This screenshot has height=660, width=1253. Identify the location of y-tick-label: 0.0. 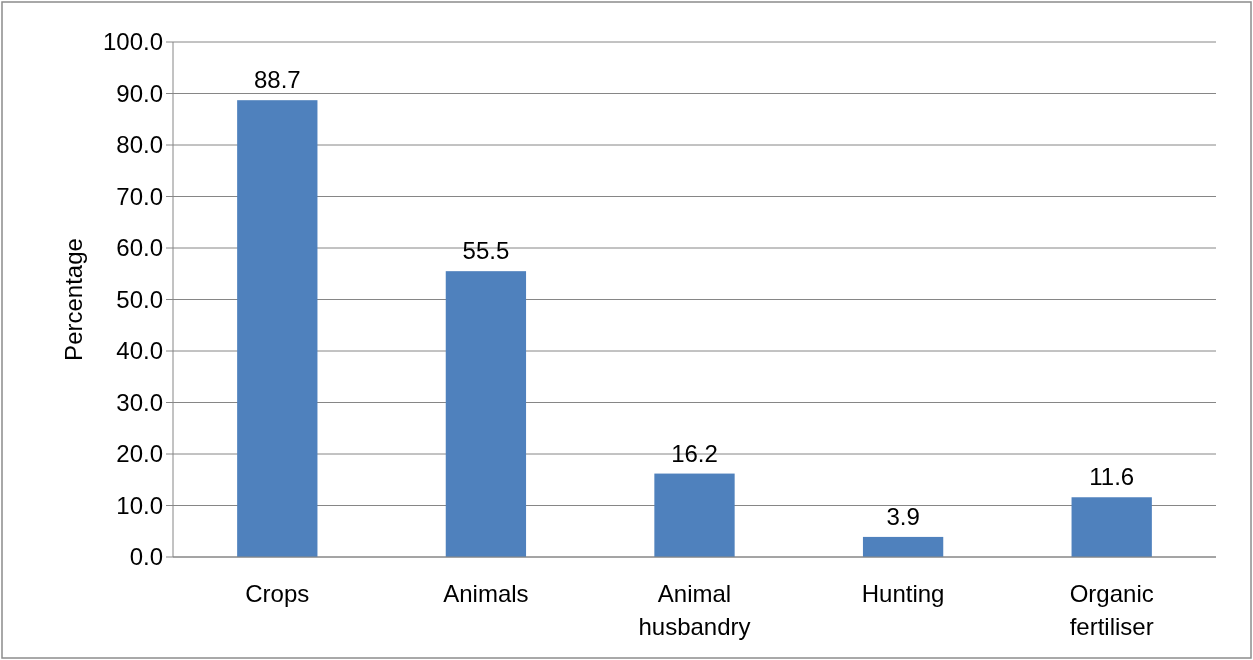
(146, 557).